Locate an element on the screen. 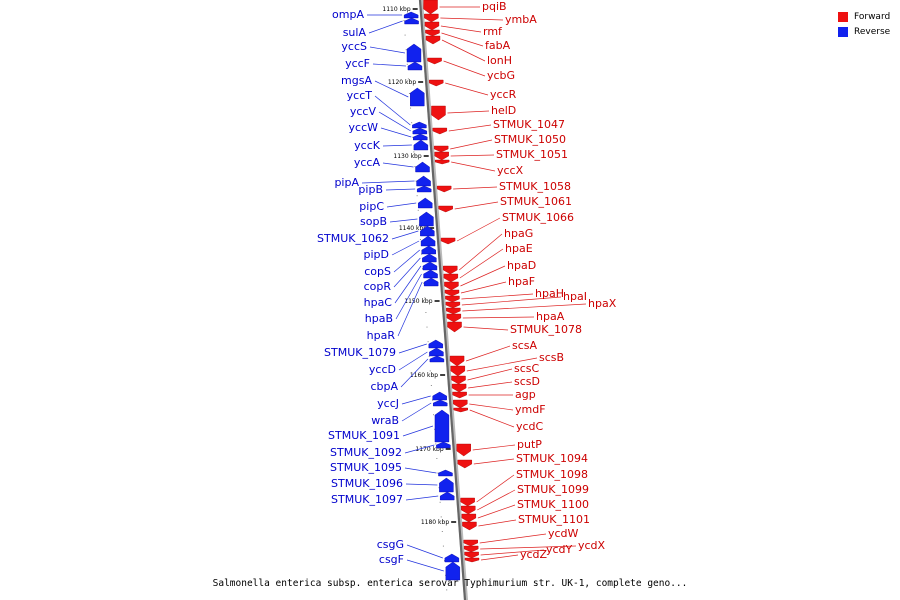 This screenshot has width=900, height=600. forward-gene-label: scsA is located at coordinates (525, 345).